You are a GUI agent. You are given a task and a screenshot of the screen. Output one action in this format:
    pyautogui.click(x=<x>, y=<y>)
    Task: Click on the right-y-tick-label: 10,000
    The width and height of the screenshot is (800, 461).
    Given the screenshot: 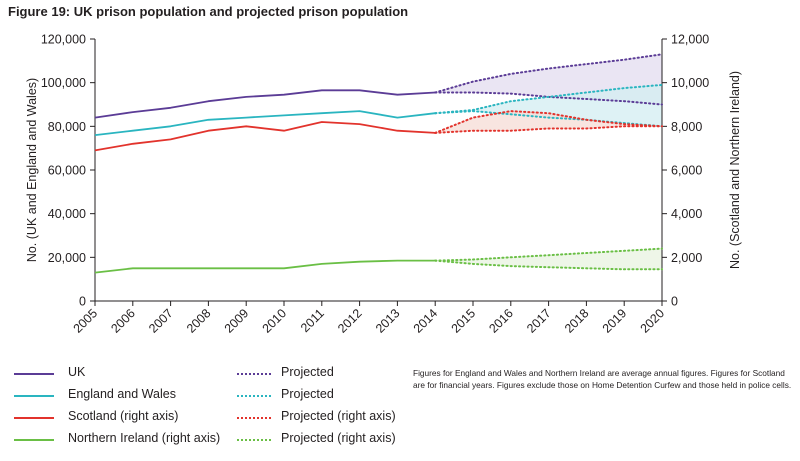 What is the action you would take?
    pyautogui.click(x=690, y=83)
    